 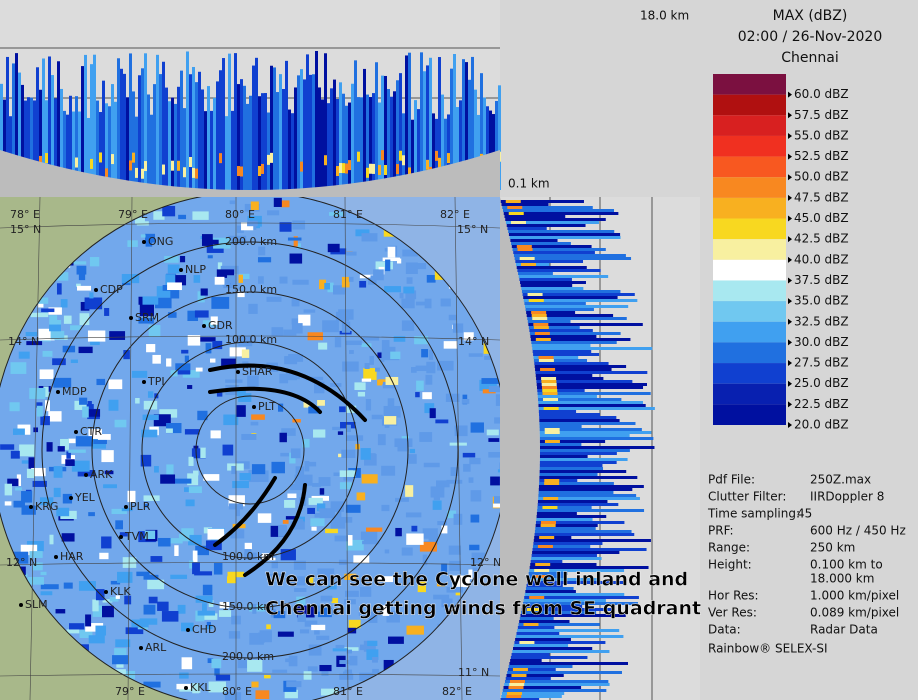 I want to click on info-value: 45, so click(x=804, y=514).